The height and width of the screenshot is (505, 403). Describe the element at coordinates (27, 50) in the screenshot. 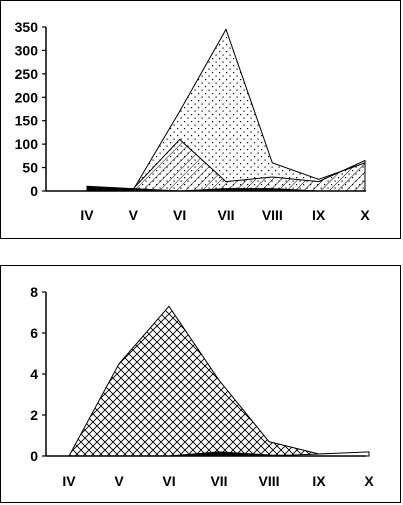

I see `y-tick-label: 300` at that location.